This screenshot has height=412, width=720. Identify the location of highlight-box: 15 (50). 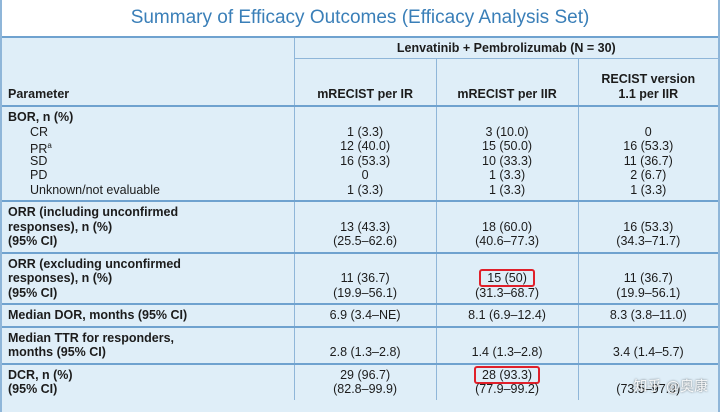
(507, 278).